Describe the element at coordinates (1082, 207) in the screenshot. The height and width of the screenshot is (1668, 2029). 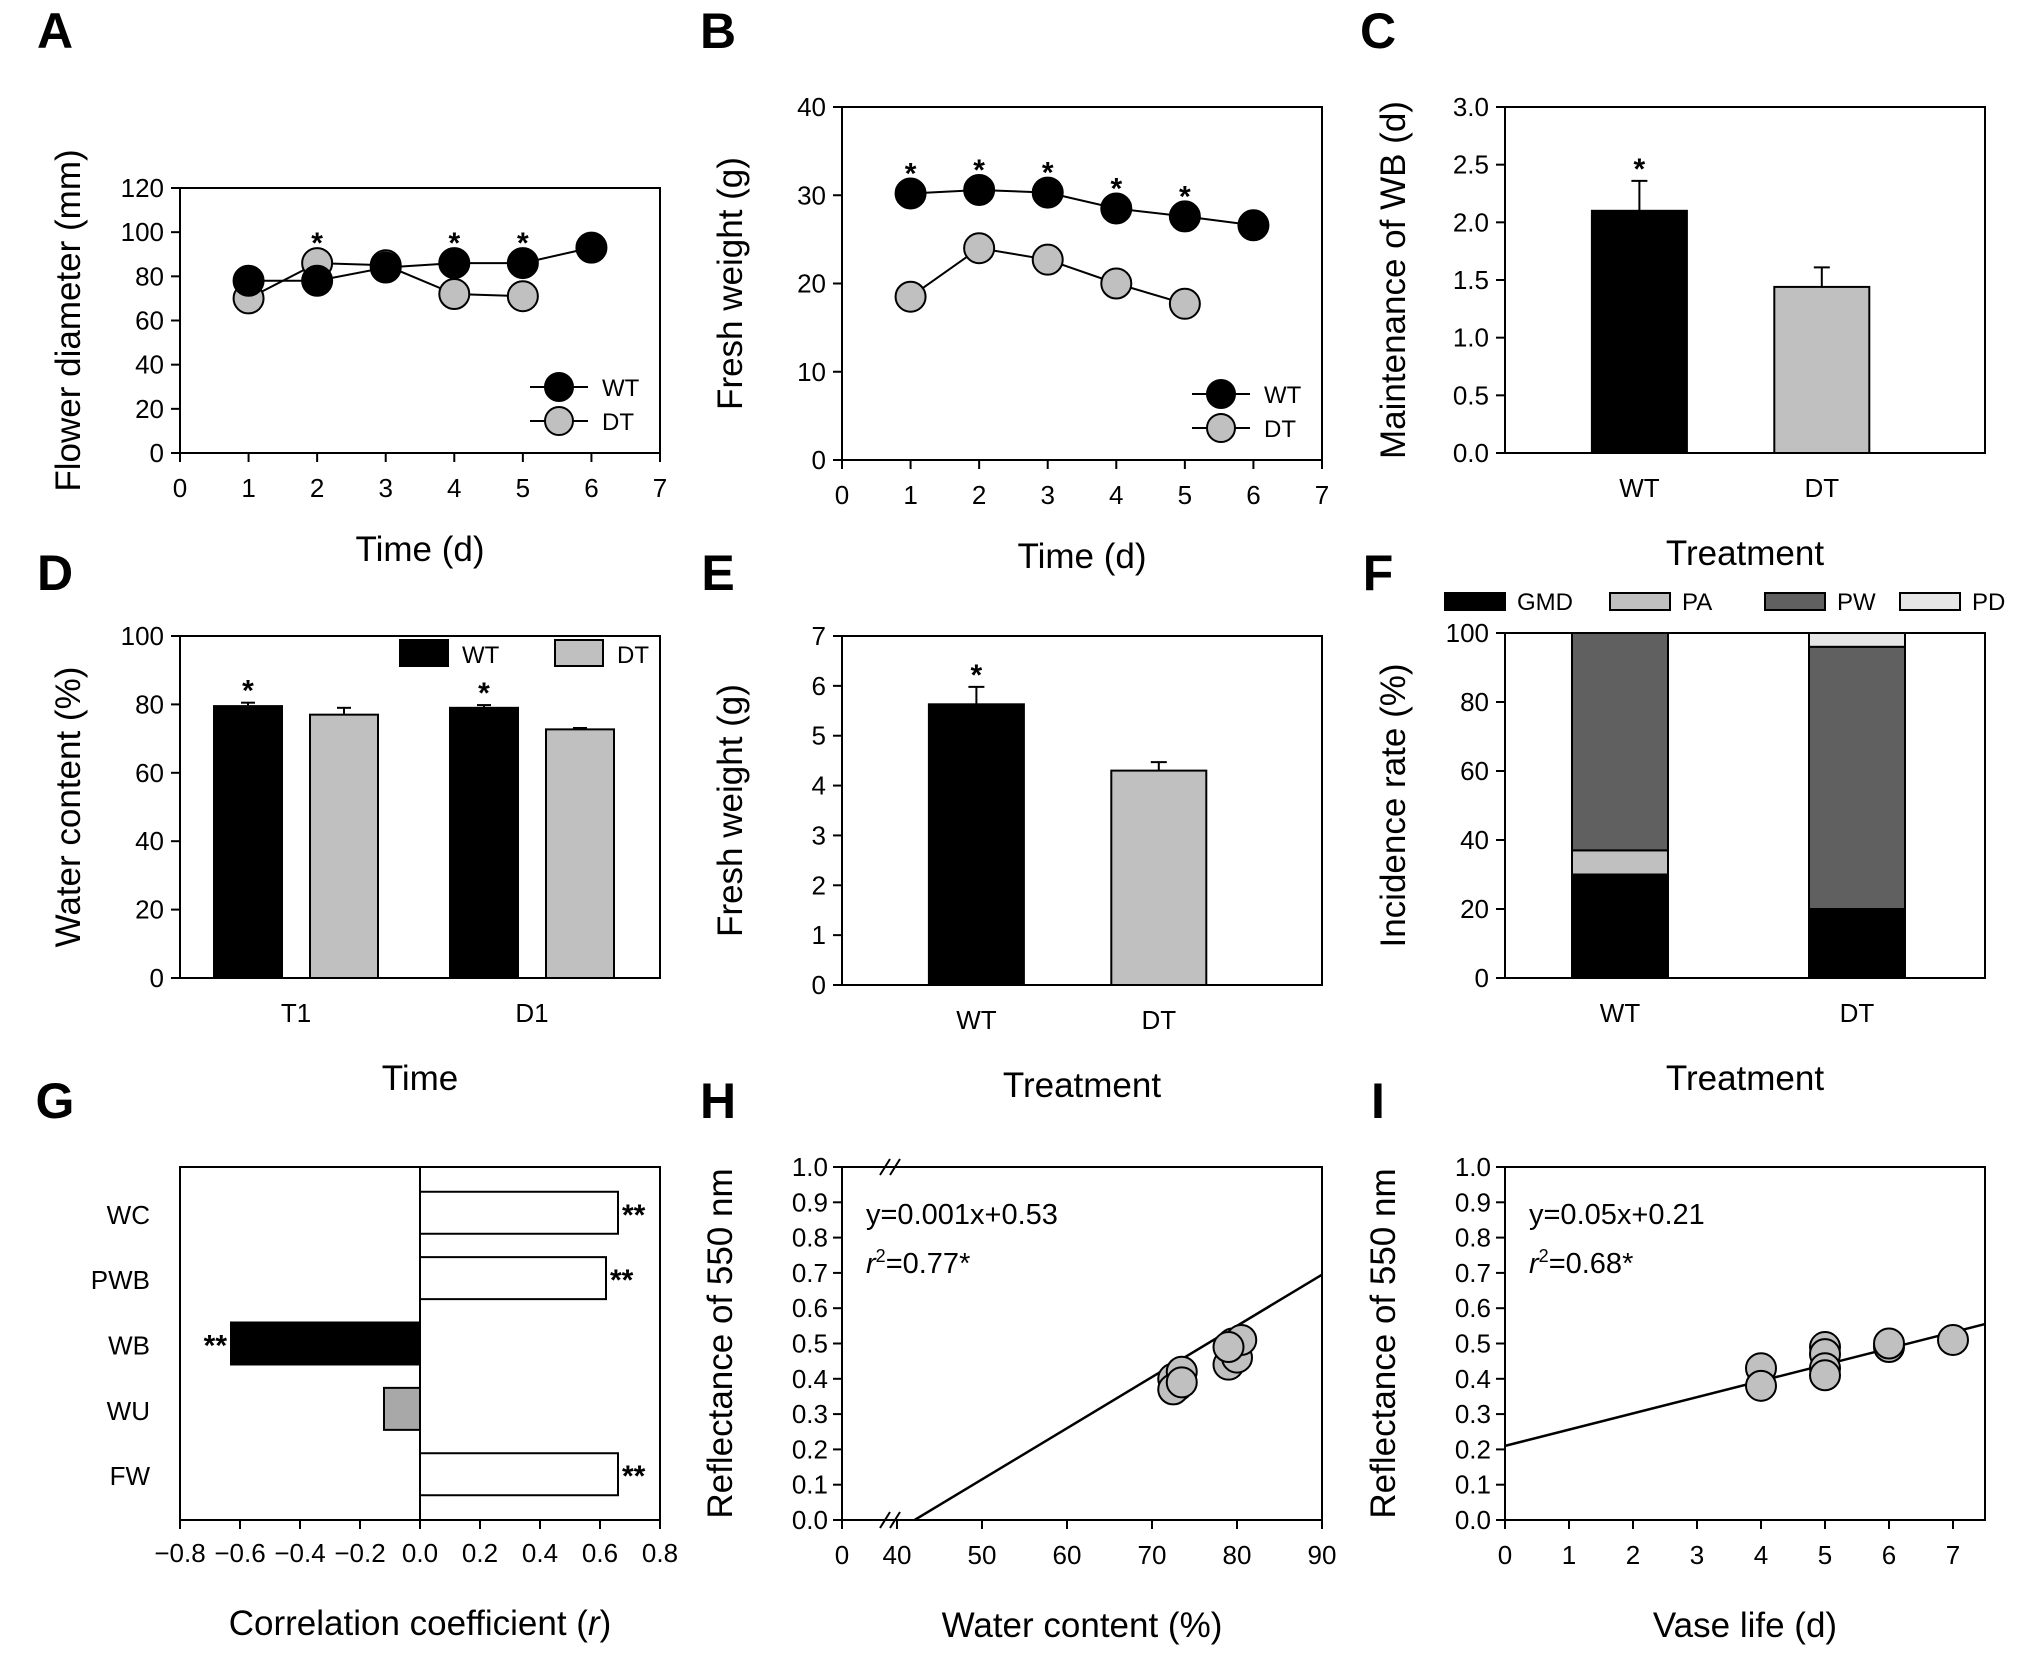
I see `chart-b-series-wt-line` at that location.